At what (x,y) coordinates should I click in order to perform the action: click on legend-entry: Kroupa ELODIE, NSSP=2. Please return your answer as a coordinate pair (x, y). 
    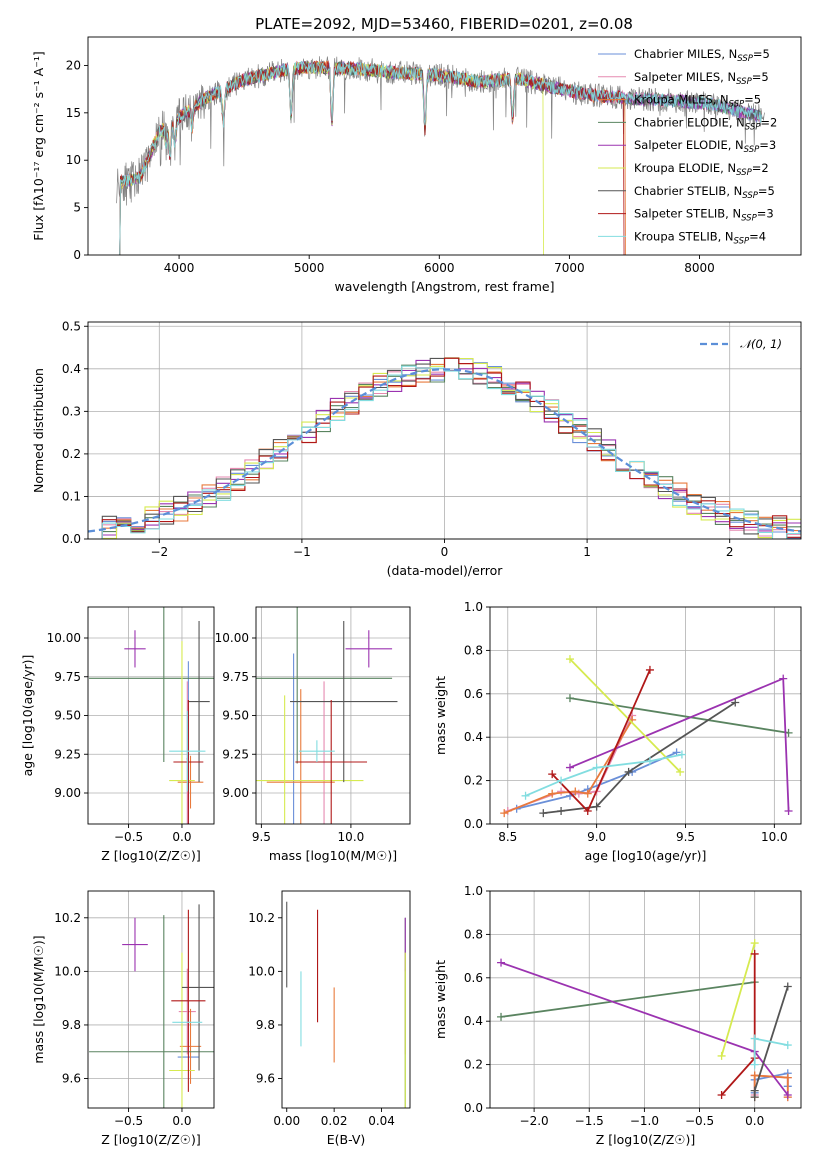
    Looking at the image, I should click on (701, 169).